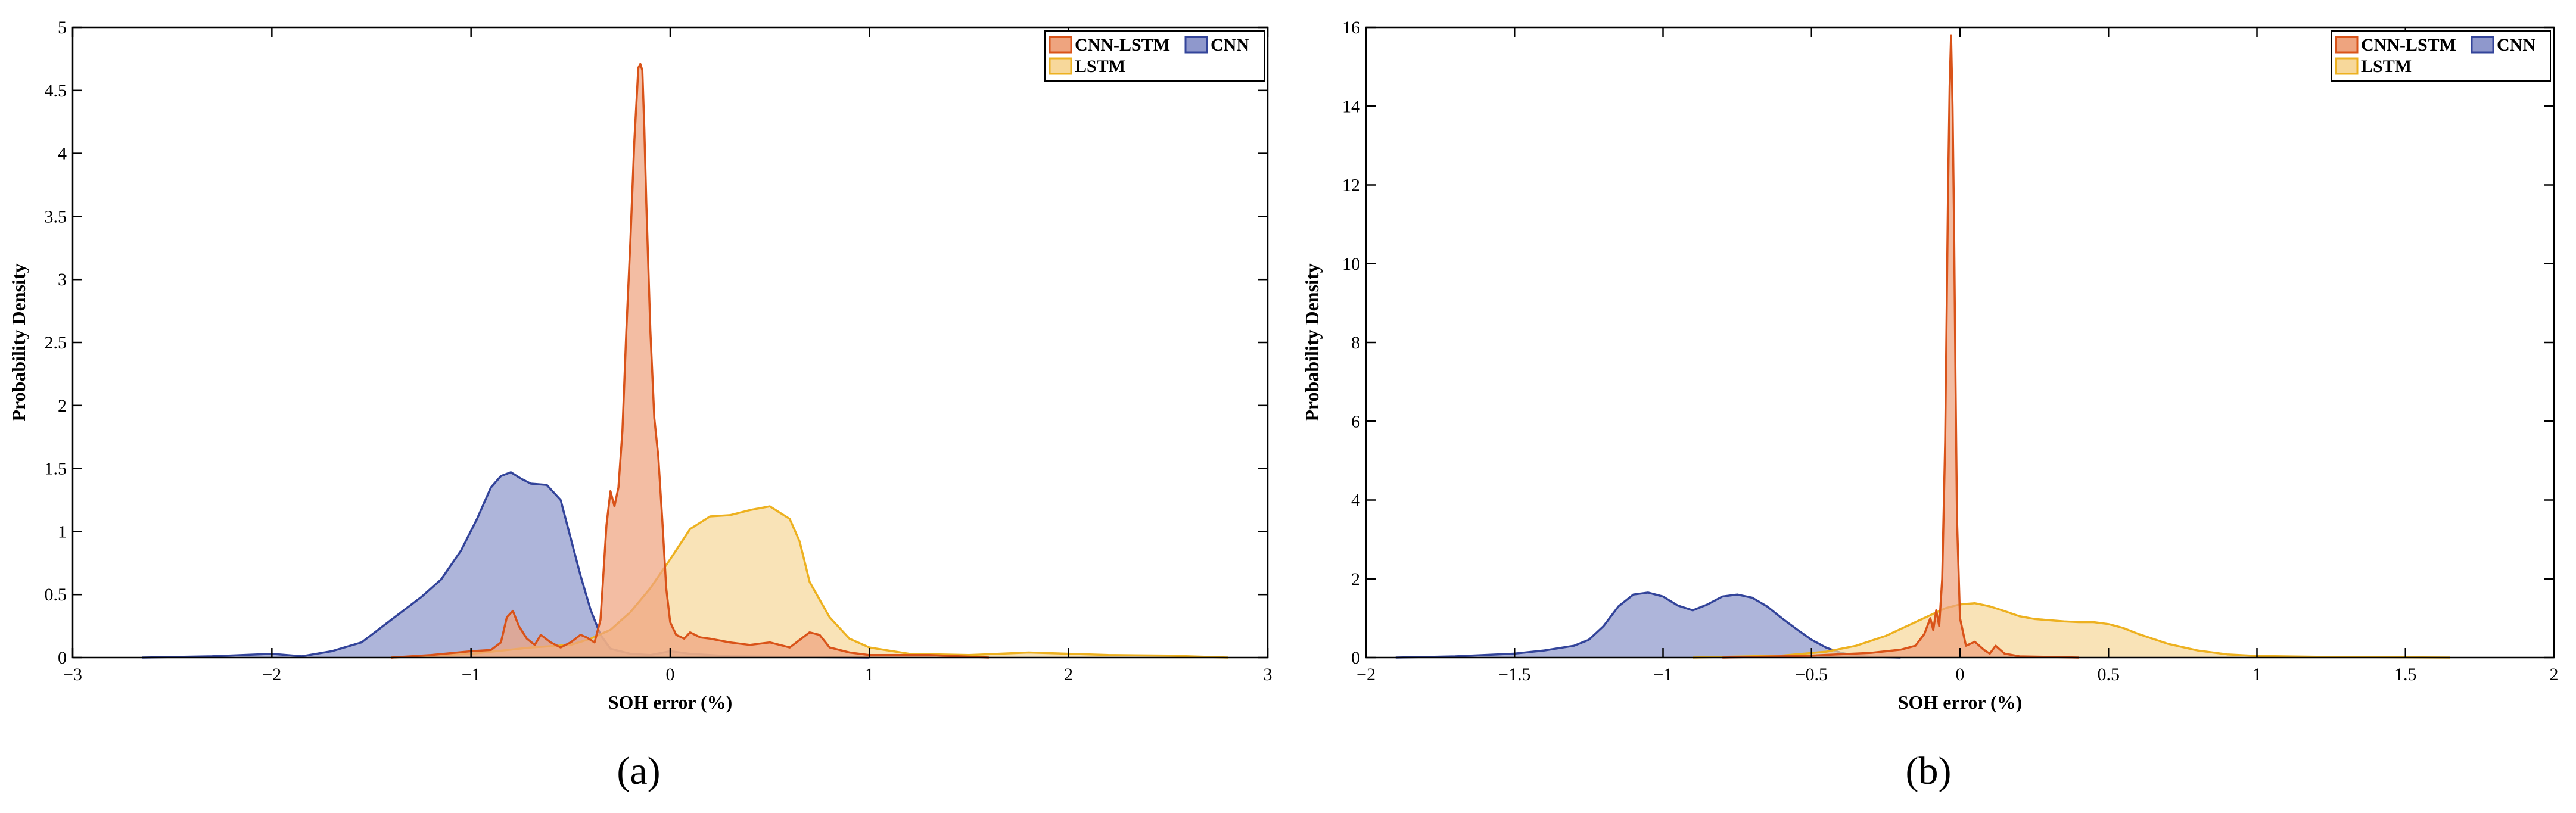 This screenshot has height=813, width=2576. What do you see at coordinates (1355, 343) in the screenshot?
I see `y-tick-label: 8` at bounding box center [1355, 343].